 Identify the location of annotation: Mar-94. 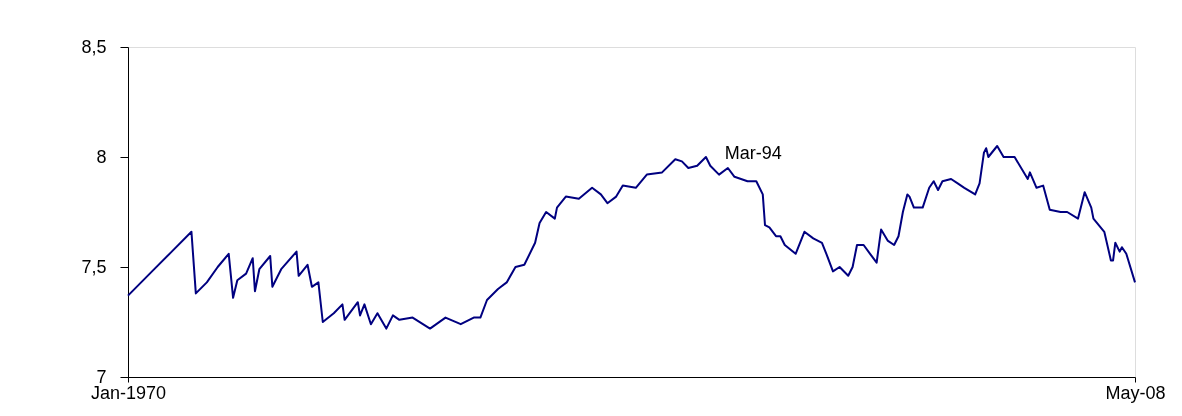
(753, 153).